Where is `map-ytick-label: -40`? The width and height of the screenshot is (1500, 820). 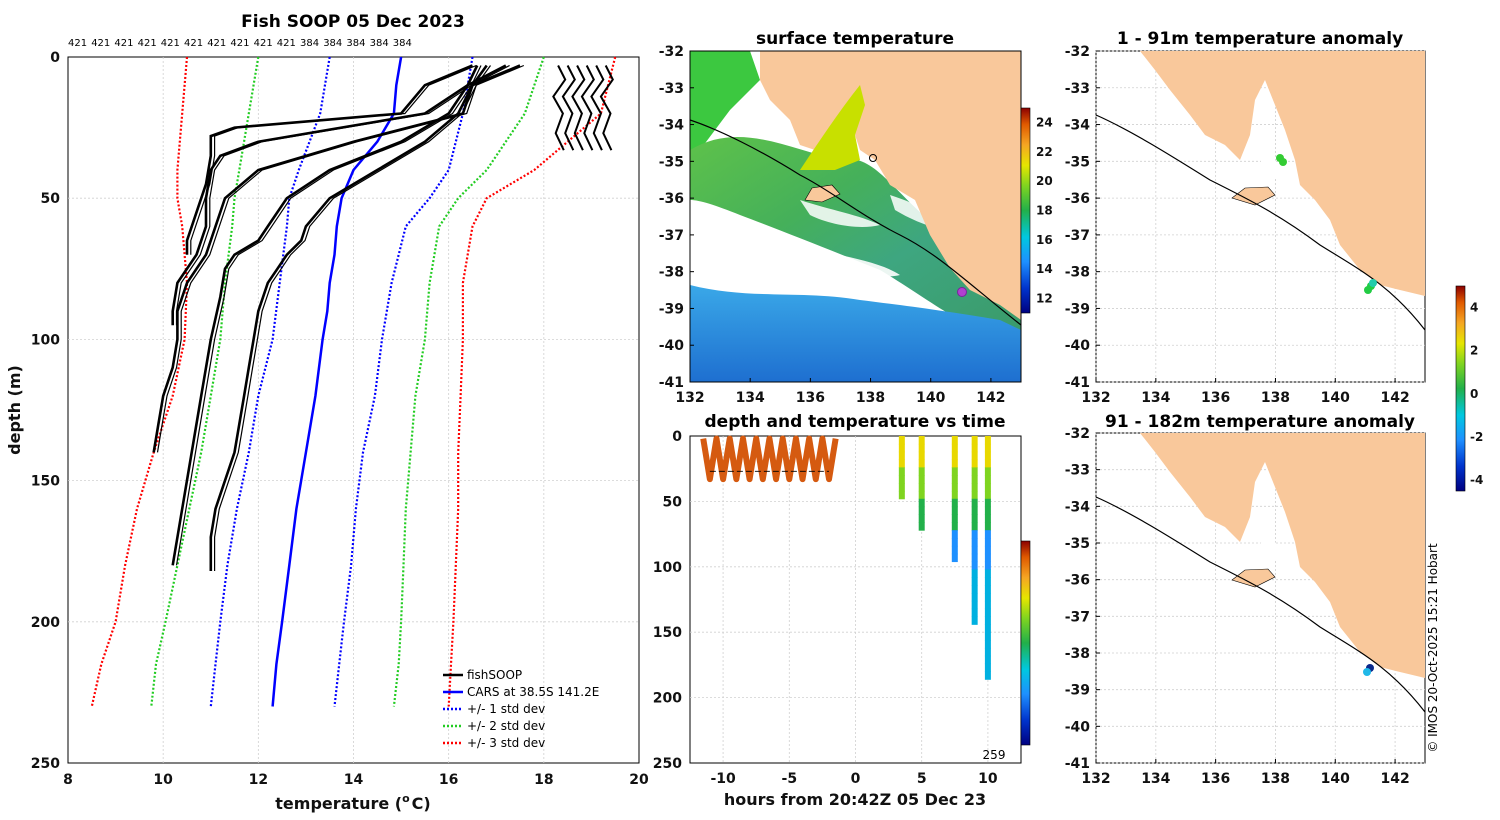
map-ytick-label: -40 is located at coordinates (1078, 727).